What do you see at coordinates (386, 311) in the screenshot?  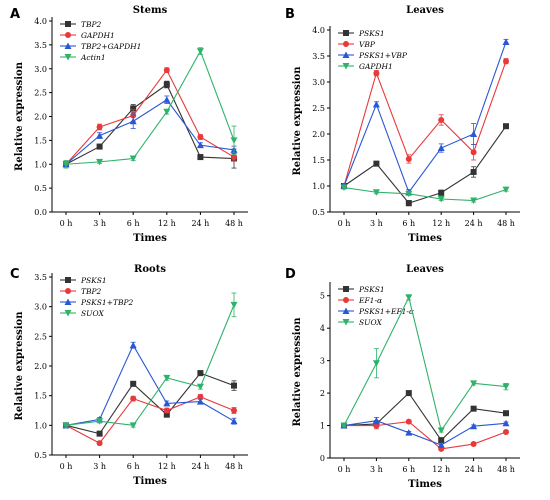 I see `legend-label: PSKS1+EF1-α` at bounding box center [386, 311].